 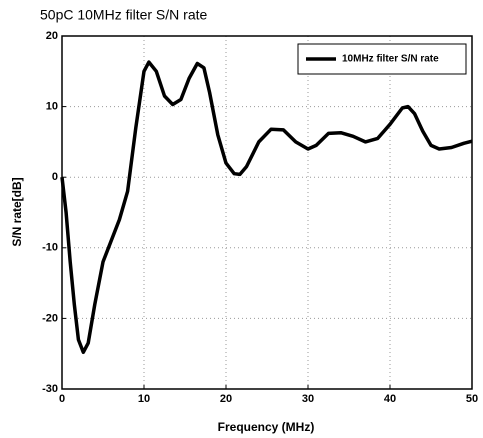 I want to click on legend-box, so click(x=382, y=59).